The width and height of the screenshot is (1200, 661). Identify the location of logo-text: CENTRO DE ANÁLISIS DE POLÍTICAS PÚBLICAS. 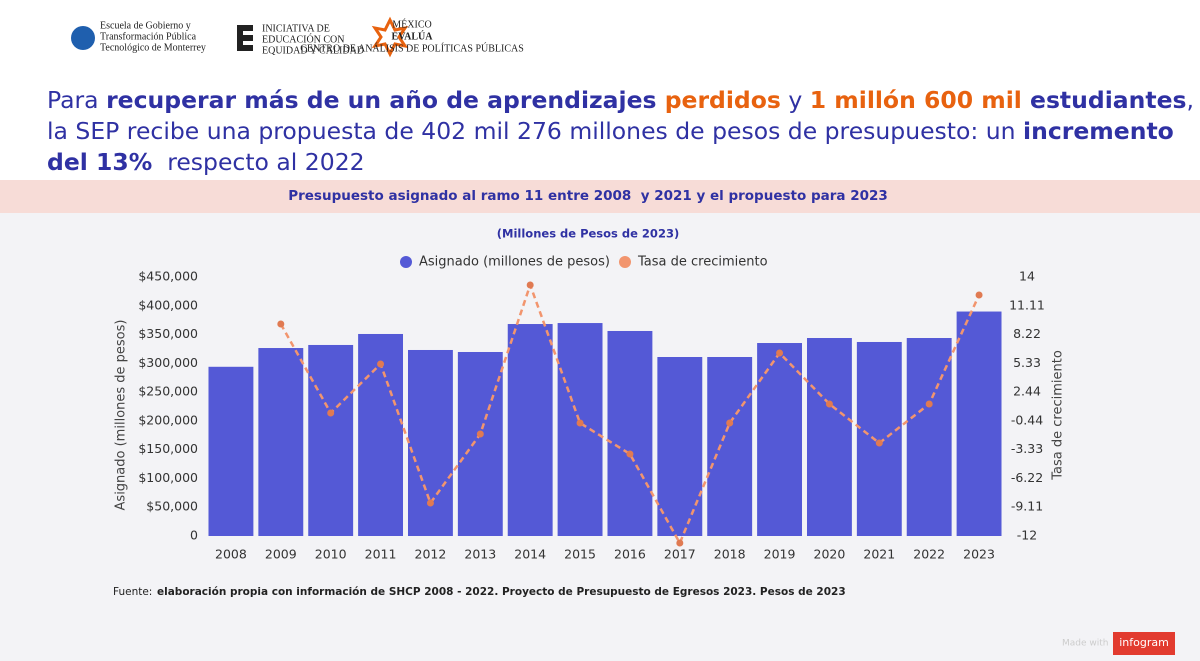
(412, 48).